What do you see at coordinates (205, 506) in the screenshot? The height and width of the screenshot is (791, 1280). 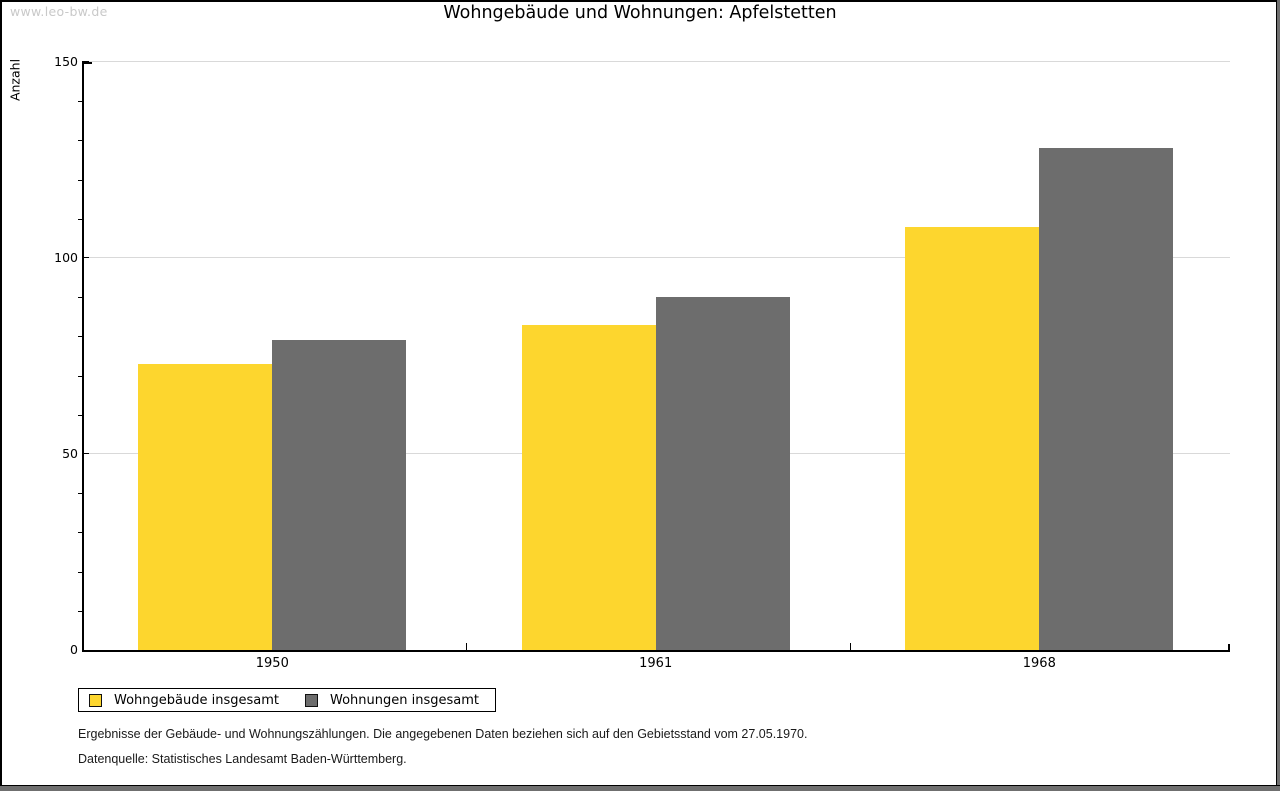 I see `bar-1950-wohngeb-ude-insgesamt` at bounding box center [205, 506].